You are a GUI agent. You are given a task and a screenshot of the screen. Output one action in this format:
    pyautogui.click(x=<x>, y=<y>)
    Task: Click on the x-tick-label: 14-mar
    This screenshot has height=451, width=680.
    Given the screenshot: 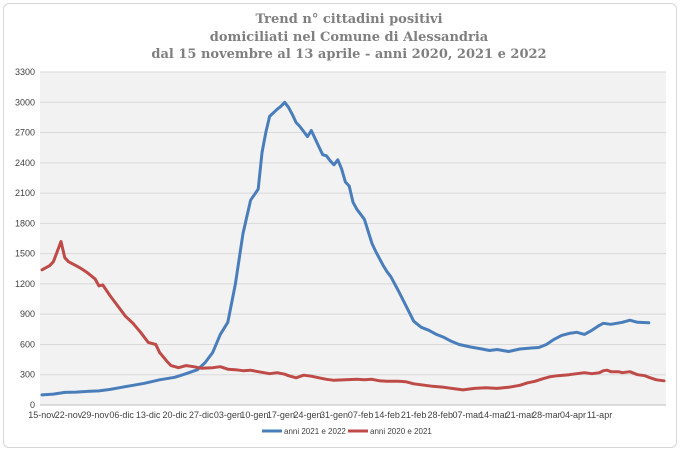 What is the action you would take?
    pyautogui.click(x=493, y=415)
    